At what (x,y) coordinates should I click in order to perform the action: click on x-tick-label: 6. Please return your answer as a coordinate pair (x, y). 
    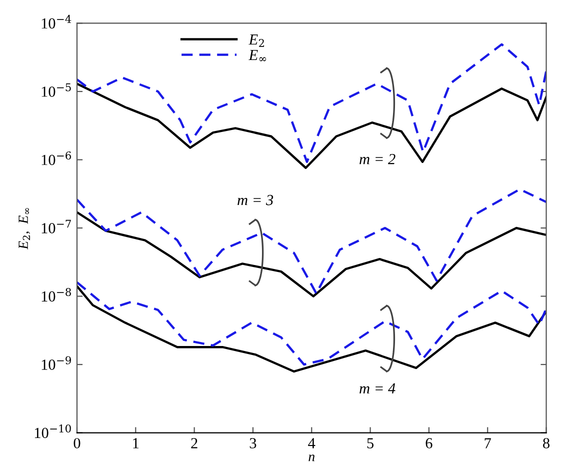
    Looking at the image, I should click on (429, 443).